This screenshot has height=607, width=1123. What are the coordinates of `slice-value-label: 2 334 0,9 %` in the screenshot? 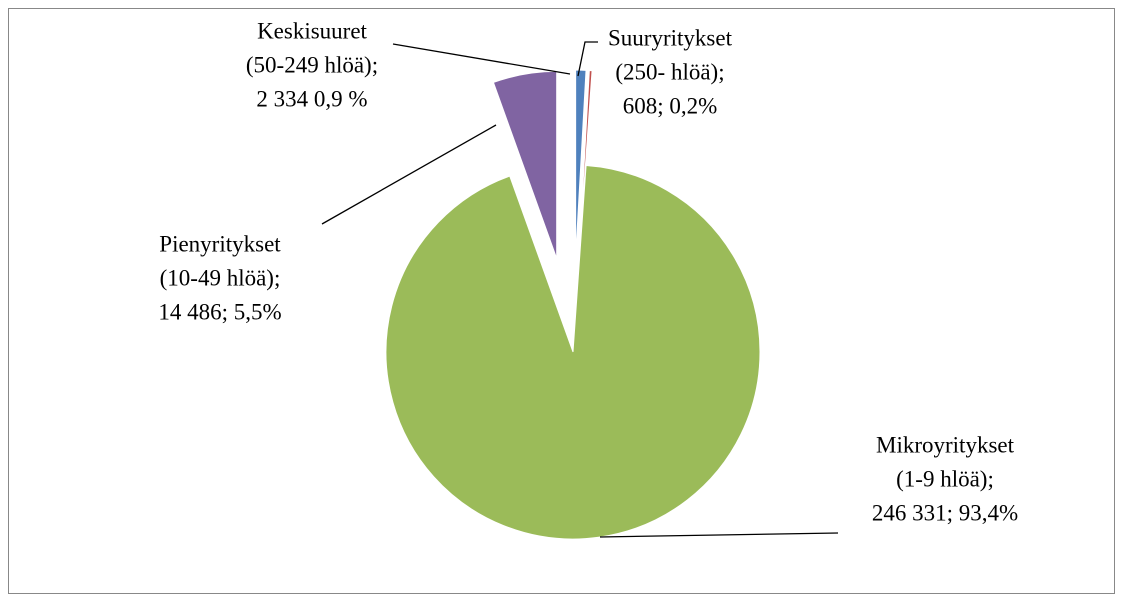 It's located at (311, 98).